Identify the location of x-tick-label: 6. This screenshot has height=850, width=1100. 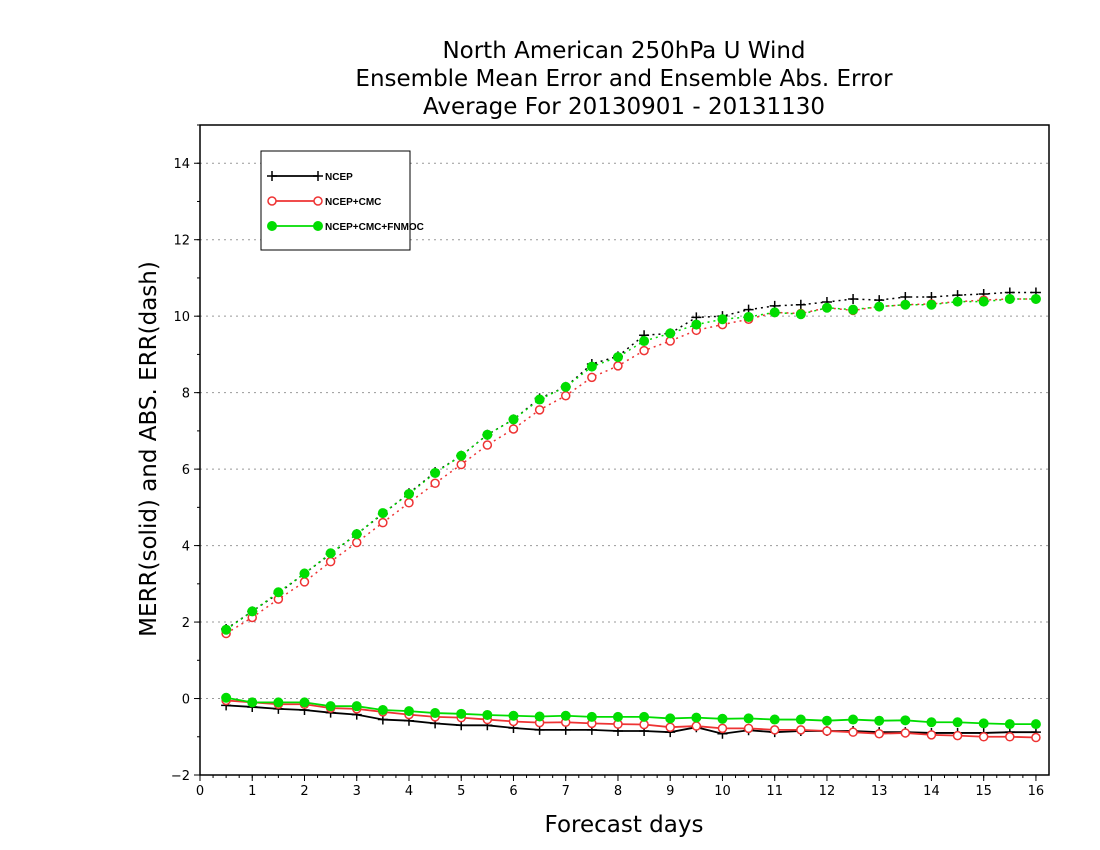
(513, 791).